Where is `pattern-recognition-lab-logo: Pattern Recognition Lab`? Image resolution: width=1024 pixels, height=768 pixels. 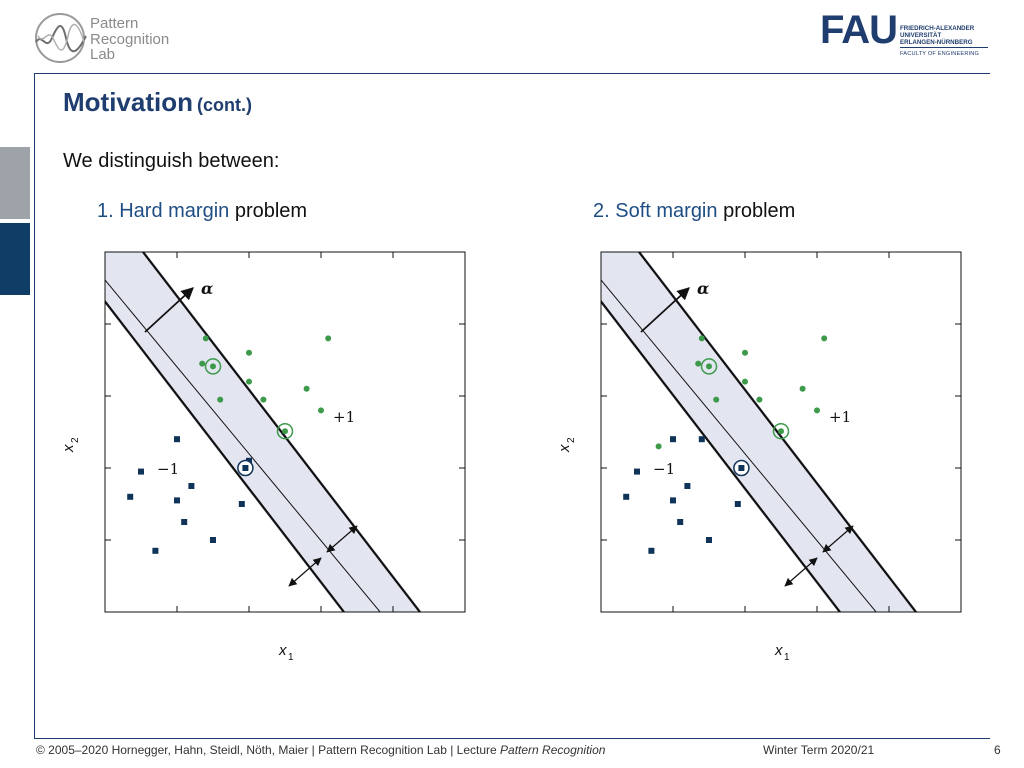
pattern-recognition-lab-logo: Pattern Recognition Lab is located at coordinates (114, 38).